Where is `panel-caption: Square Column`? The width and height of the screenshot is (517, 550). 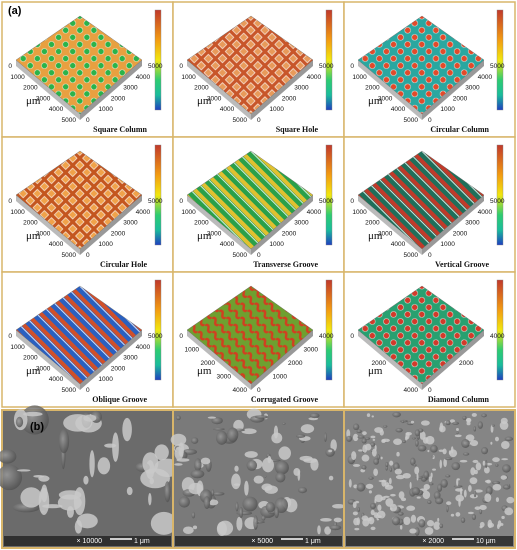
panel-caption: Square Column is located at coordinates (120, 129).